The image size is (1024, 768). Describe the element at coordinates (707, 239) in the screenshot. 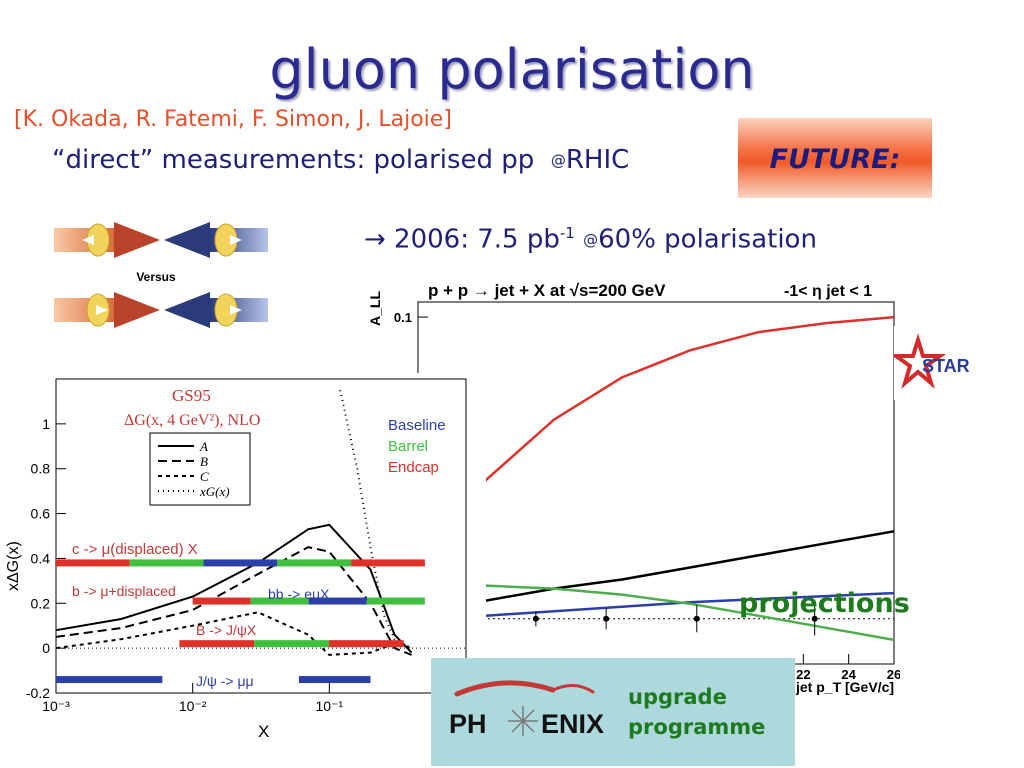

I see `lumi-polarisation: 60% polarisation` at that location.